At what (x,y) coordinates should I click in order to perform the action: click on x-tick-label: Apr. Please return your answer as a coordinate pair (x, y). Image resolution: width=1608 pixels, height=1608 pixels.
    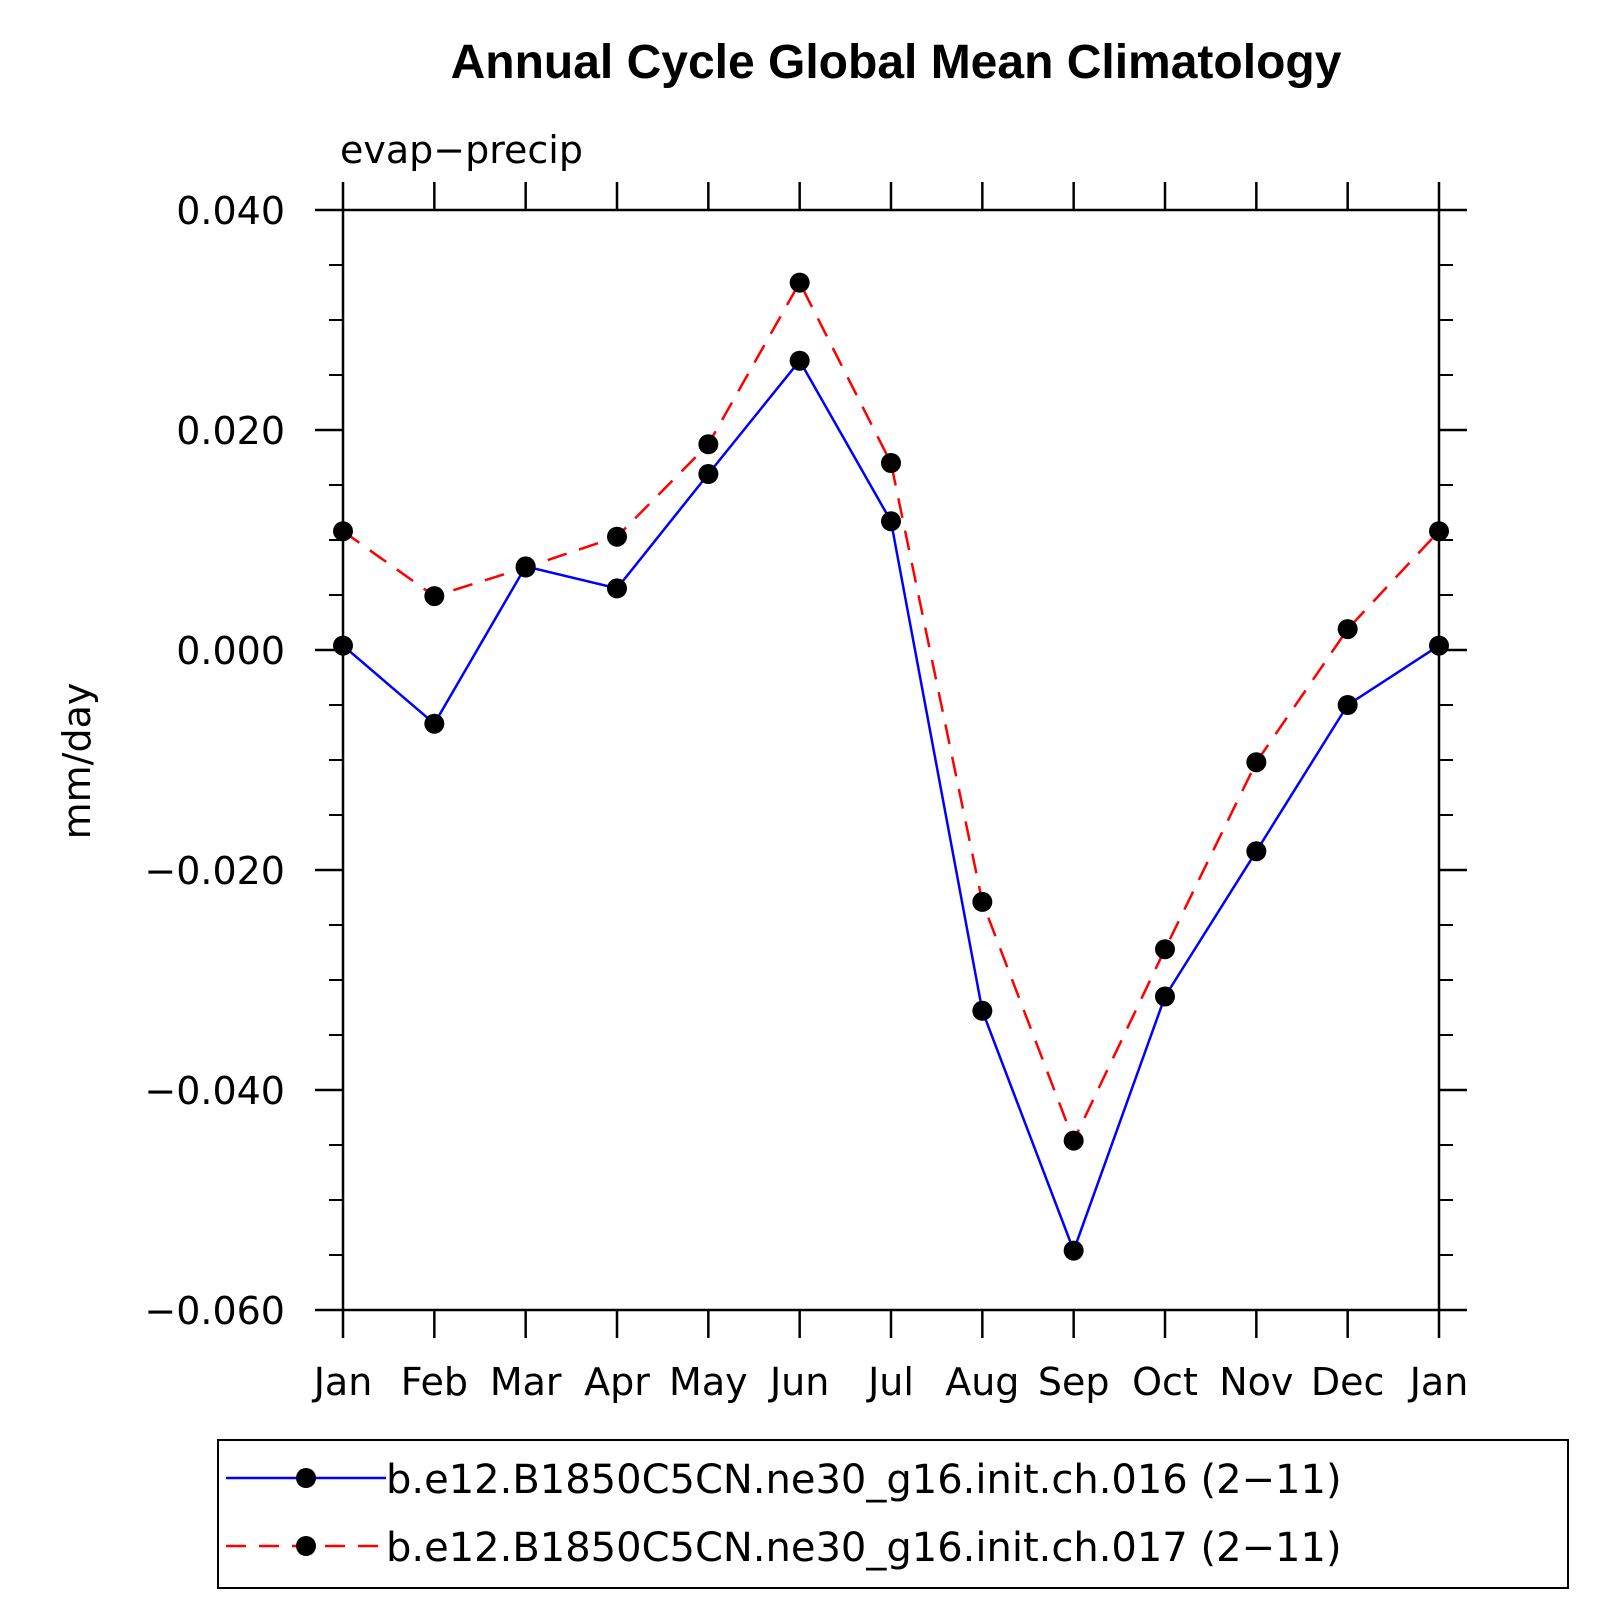
    Looking at the image, I should click on (617, 1382).